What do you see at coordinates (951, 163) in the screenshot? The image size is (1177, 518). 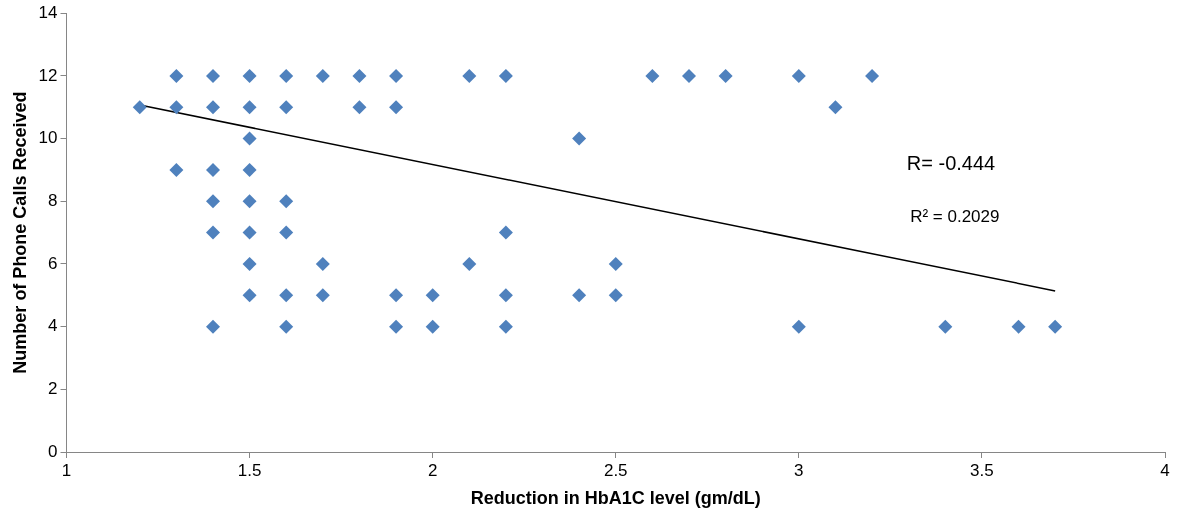 I see `annotation: R= -0.444` at bounding box center [951, 163].